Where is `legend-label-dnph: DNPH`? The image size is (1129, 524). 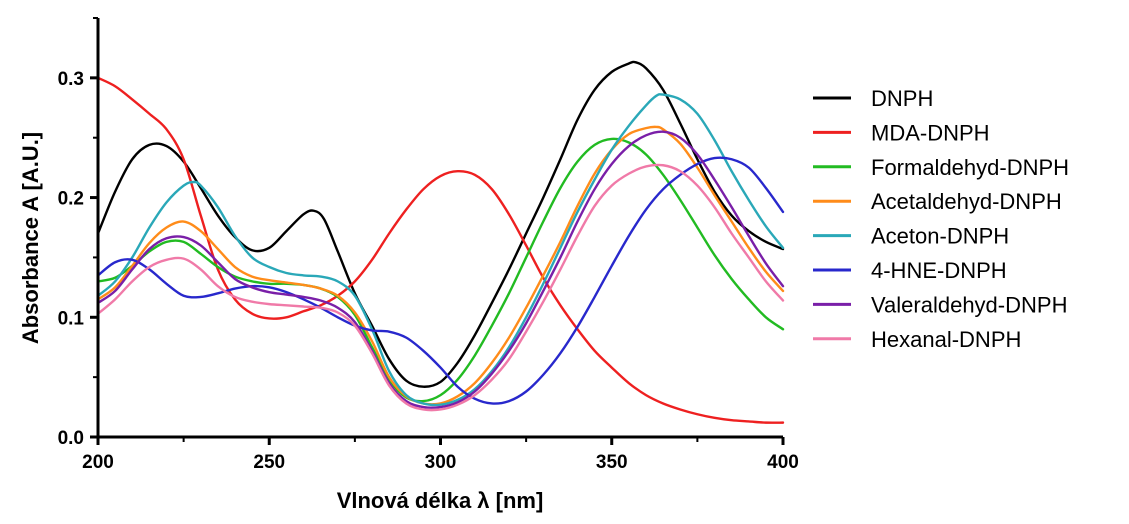
legend-label-dnph: DNPH is located at coordinates (902, 98).